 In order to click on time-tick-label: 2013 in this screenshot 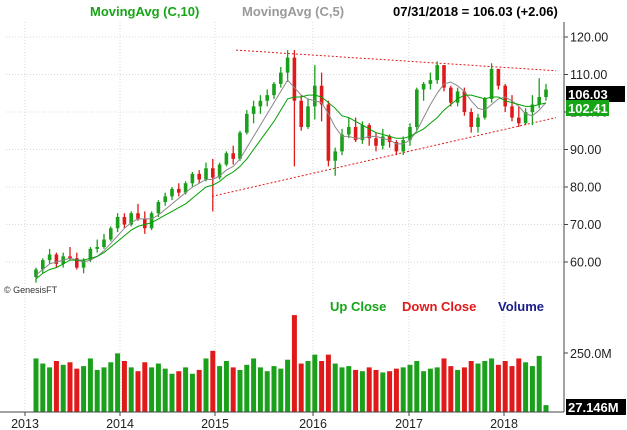, I will do `click(25, 423)`.